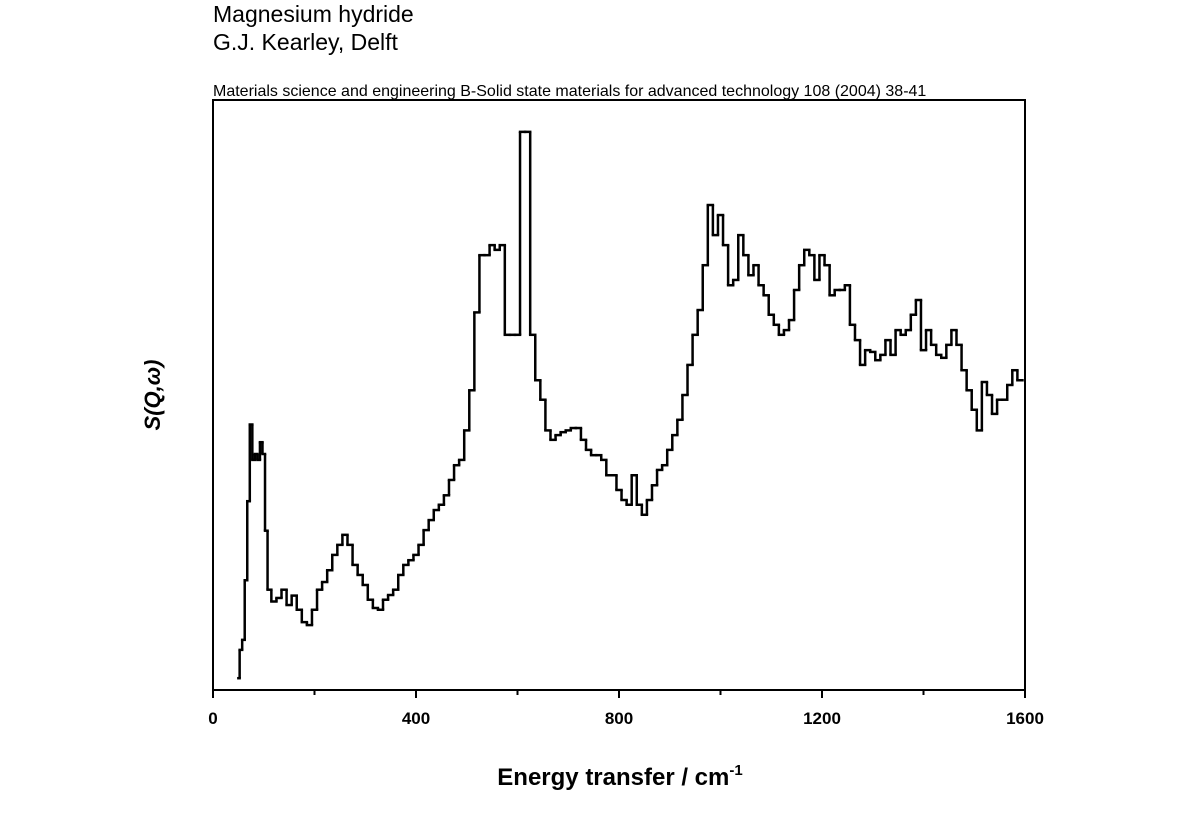  Describe the element at coordinates (613, 777) in the screenshot. I see `x-axis-label-text: Energy transfer / cm` at that location.